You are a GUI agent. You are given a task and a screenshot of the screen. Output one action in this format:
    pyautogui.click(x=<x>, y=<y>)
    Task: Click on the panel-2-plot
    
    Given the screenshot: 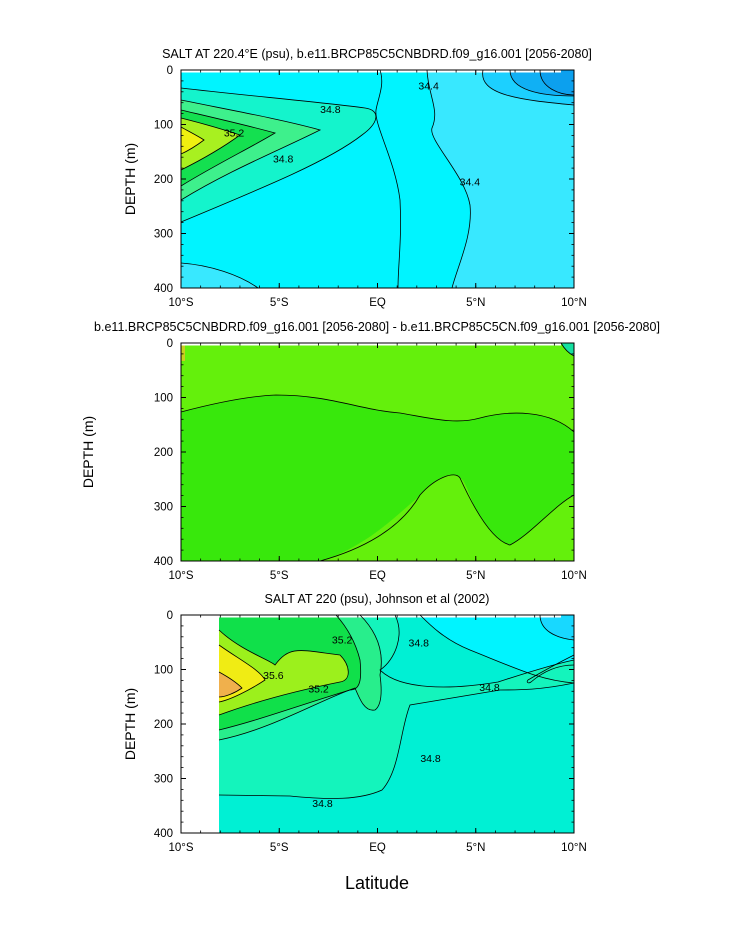 What is the action you would take?
    pyautogui.click(x=377, y=452)
    